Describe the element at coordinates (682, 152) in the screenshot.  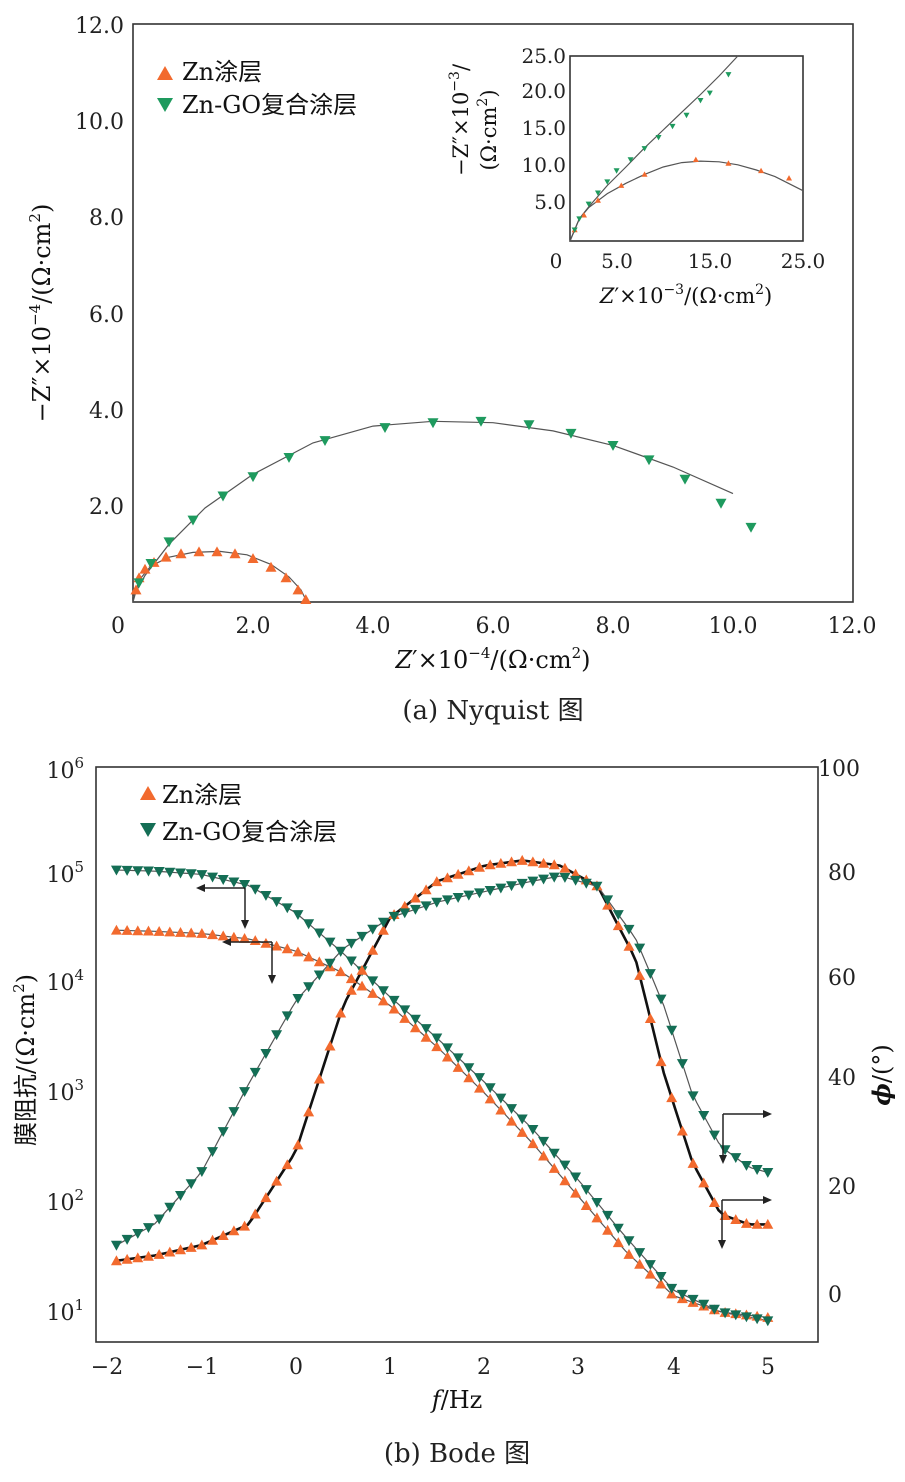
I see `inset-points` at that location.